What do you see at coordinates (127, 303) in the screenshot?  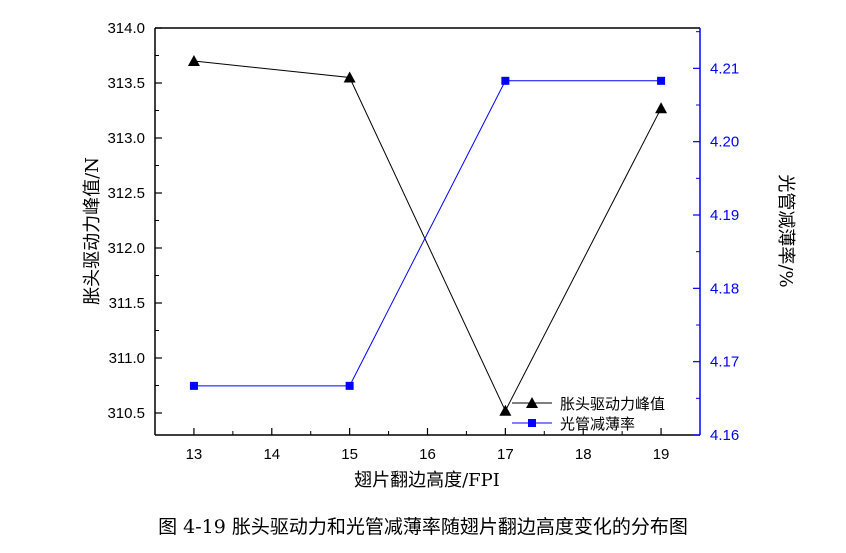 I see `y-left-tick-label: 311.5` at bounding box center [127, 303].